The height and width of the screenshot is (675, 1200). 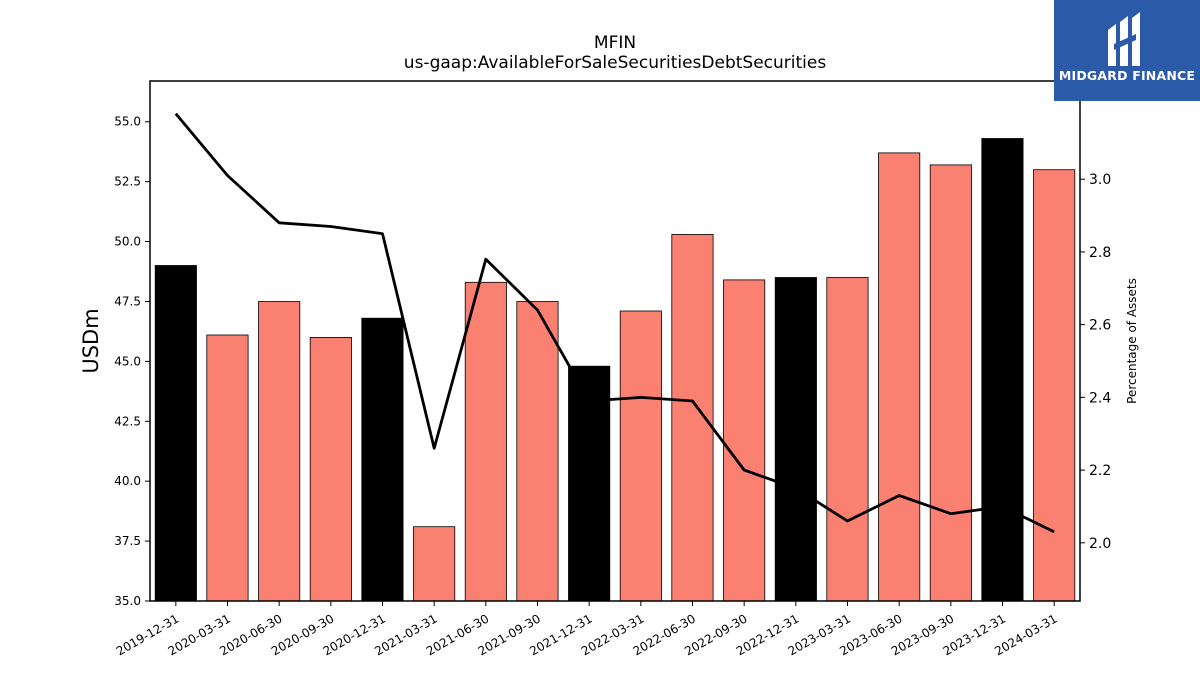 I want to click on y-axis-label-left: USDm, so click(x=91, y=340).